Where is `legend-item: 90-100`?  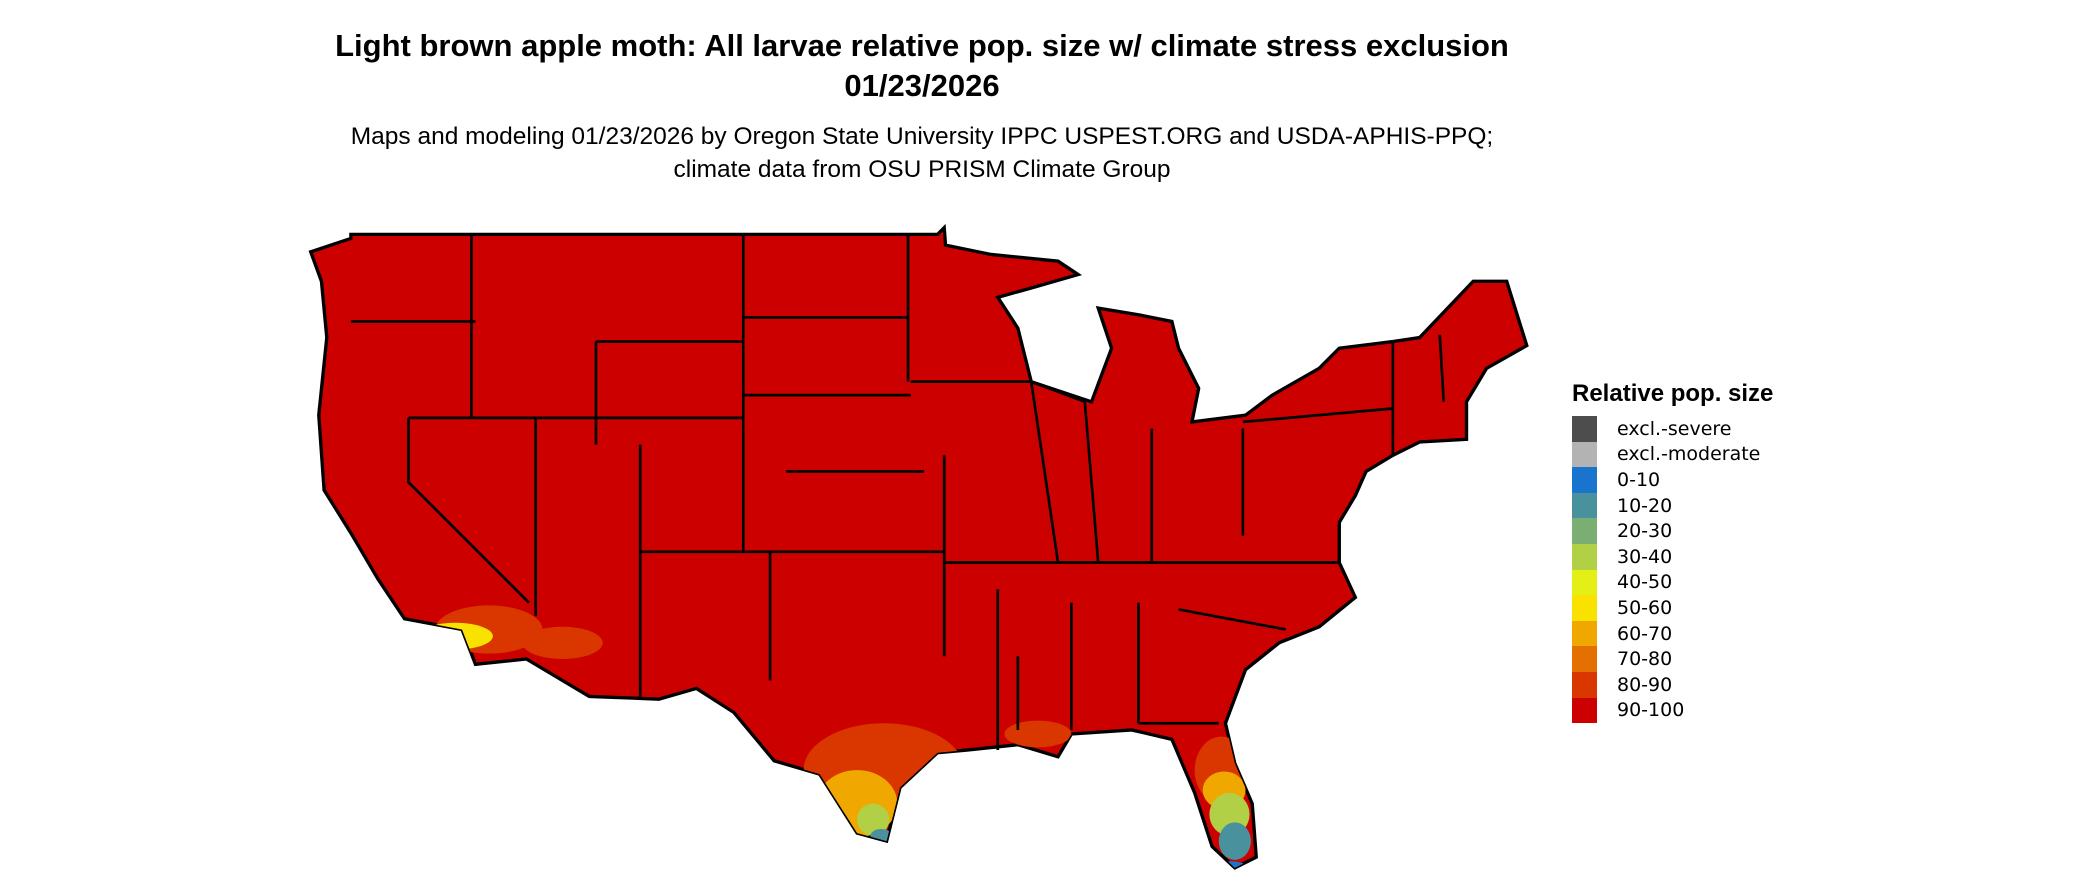 legend-item: 90-100 is located at coordinates (1672, 710).